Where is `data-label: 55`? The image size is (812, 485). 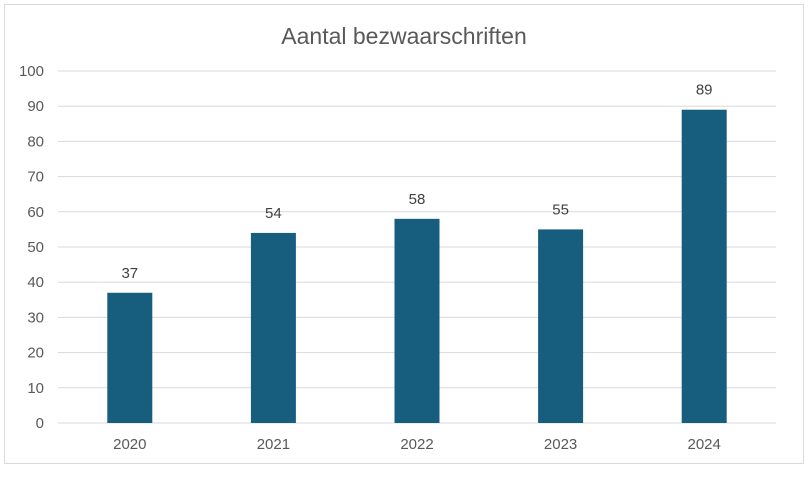
data-label: 55 is located at coordinates (560, 209).